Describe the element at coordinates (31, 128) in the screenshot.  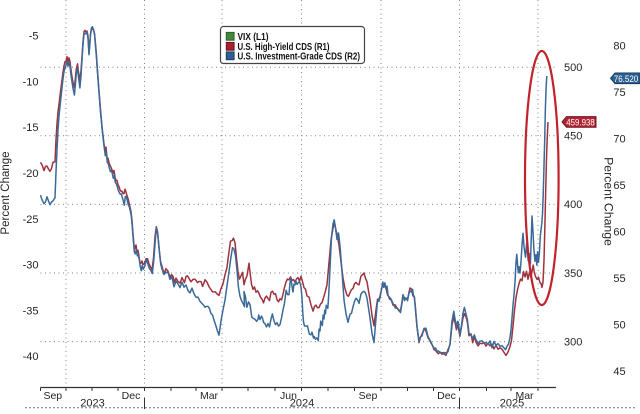
I see `svg-text: -15` at that location.